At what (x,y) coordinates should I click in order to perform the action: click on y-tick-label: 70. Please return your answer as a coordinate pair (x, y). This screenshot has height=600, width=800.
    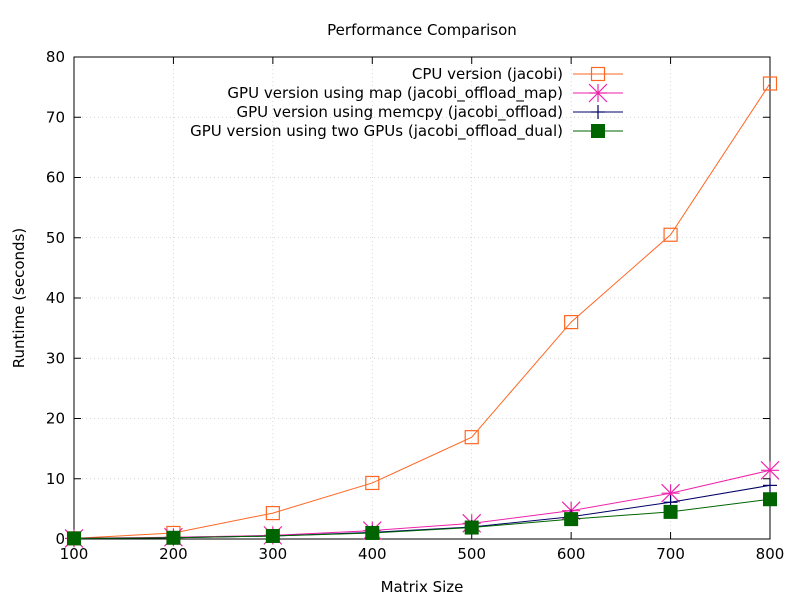
    Looking at the image, I should click on (55, 117).